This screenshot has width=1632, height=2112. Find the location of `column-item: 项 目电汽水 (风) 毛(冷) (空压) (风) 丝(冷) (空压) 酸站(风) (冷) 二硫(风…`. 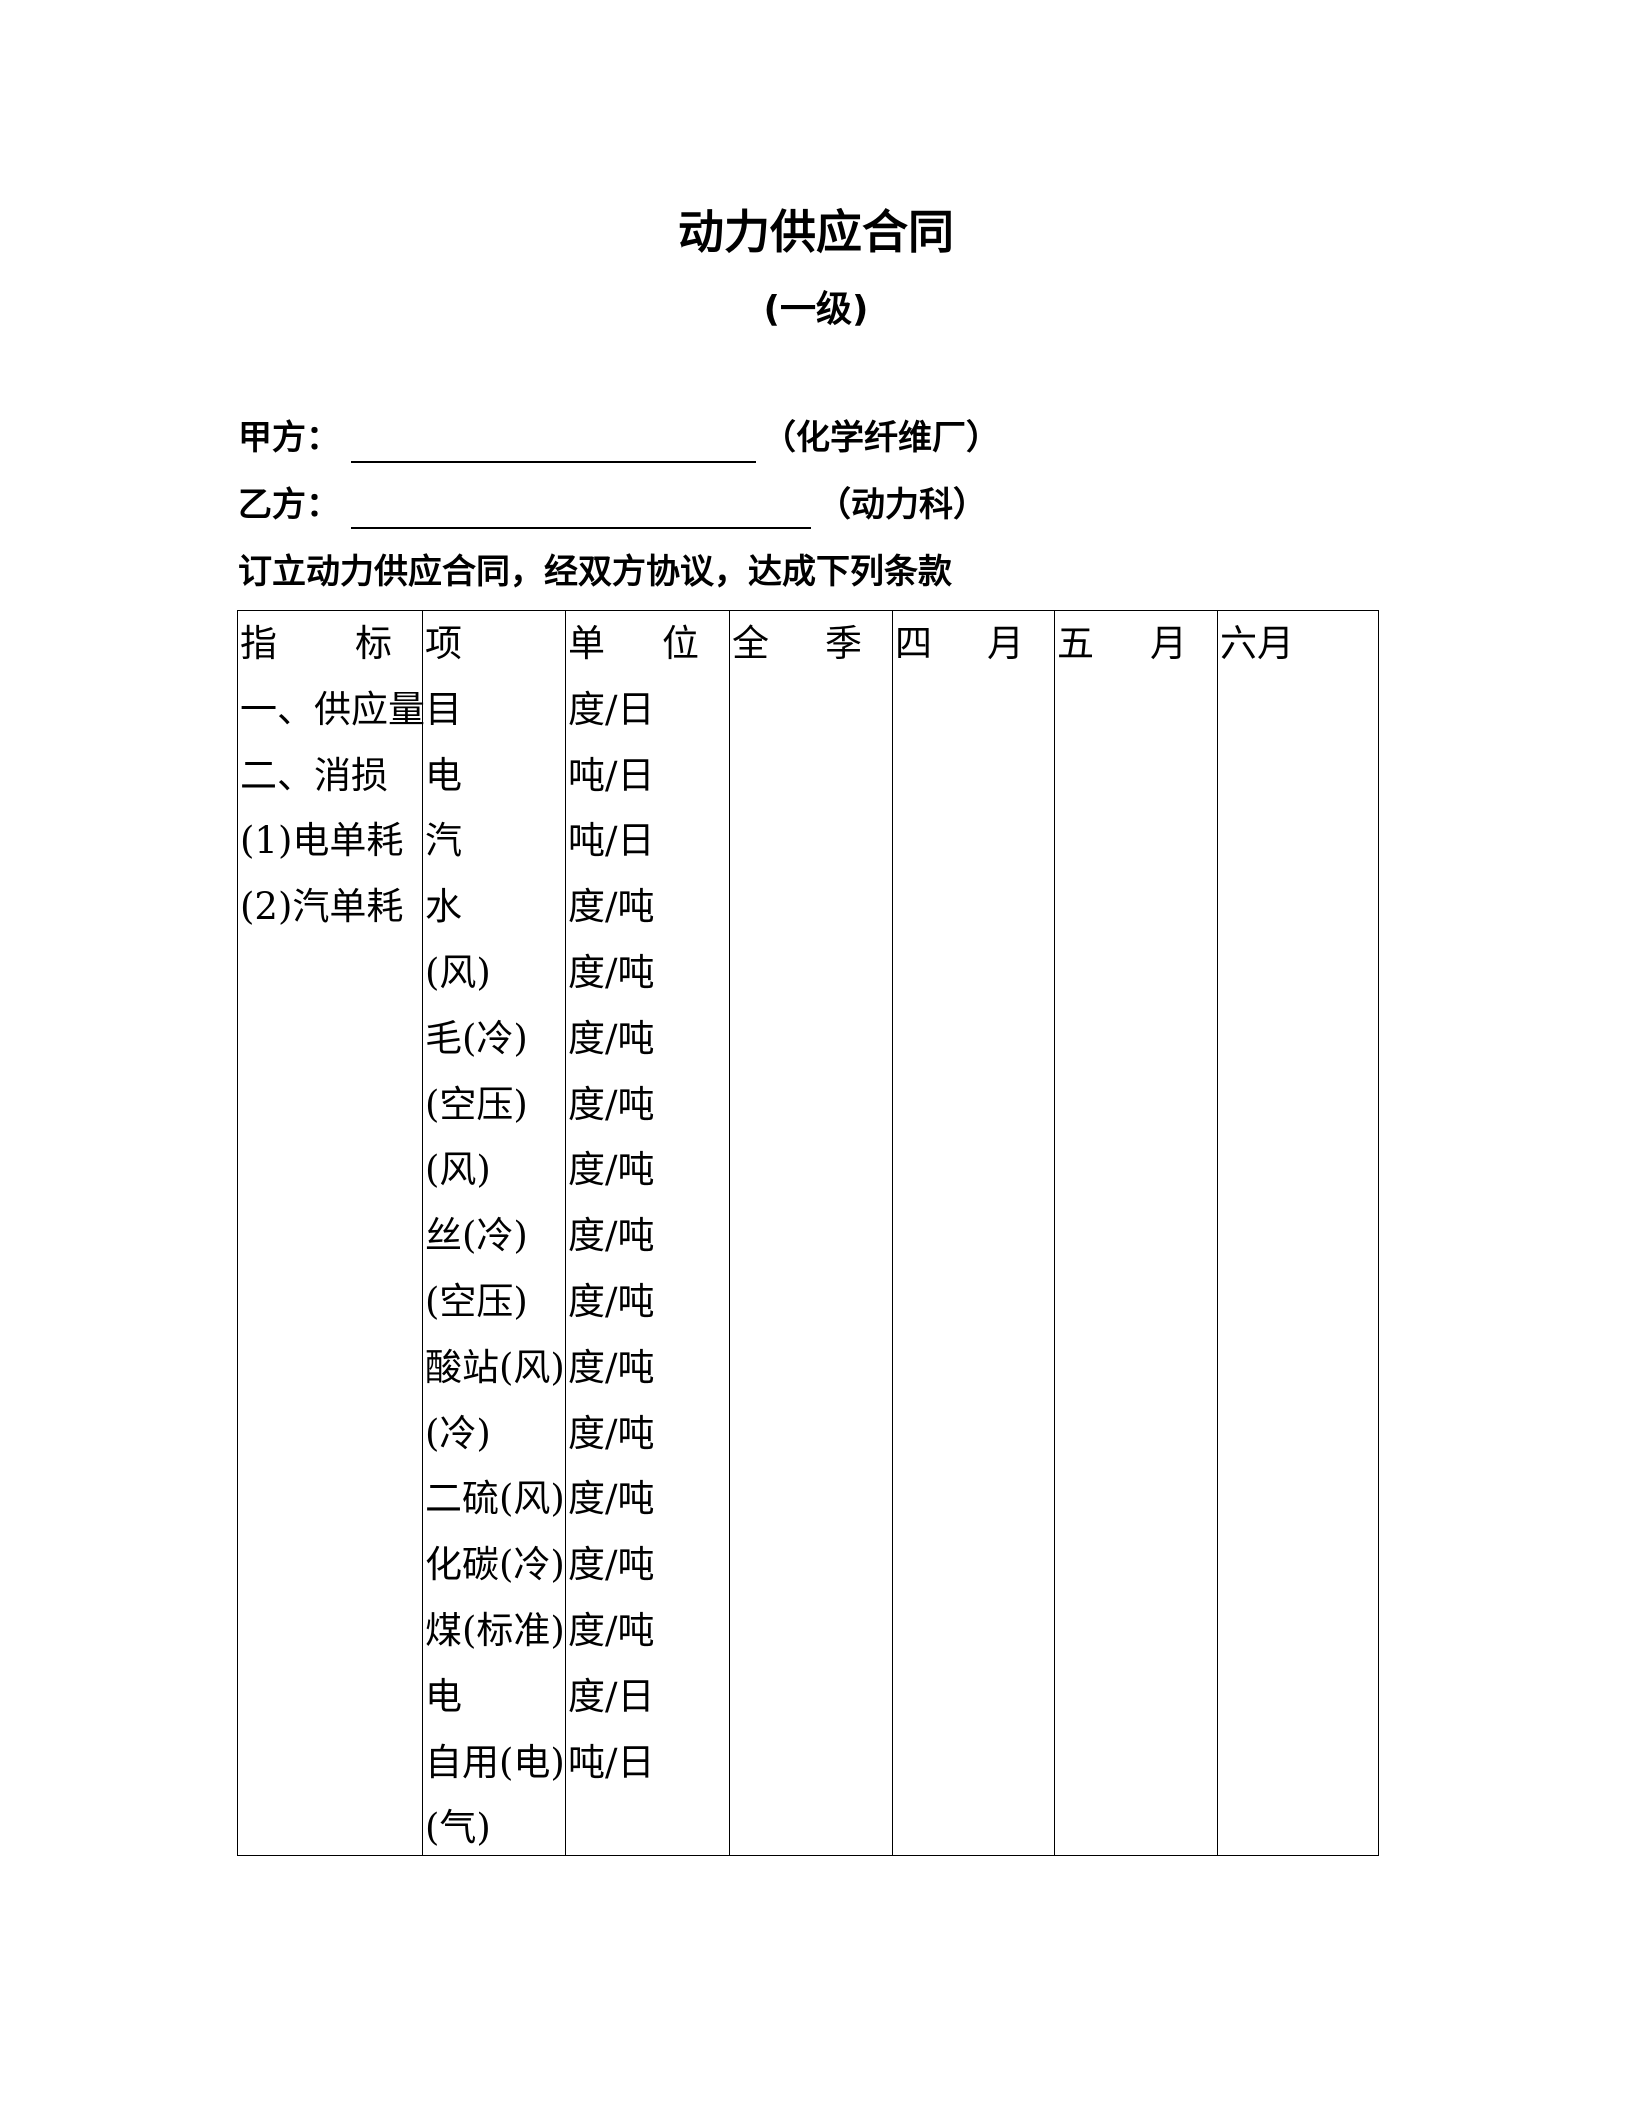

column-item: 项 目电汽水 (风) 毛(冷) (空压) (风) 丝(冷) (空压) 酸站(风) (冷) 二硫(风… is located at coordinates (493, 1233).